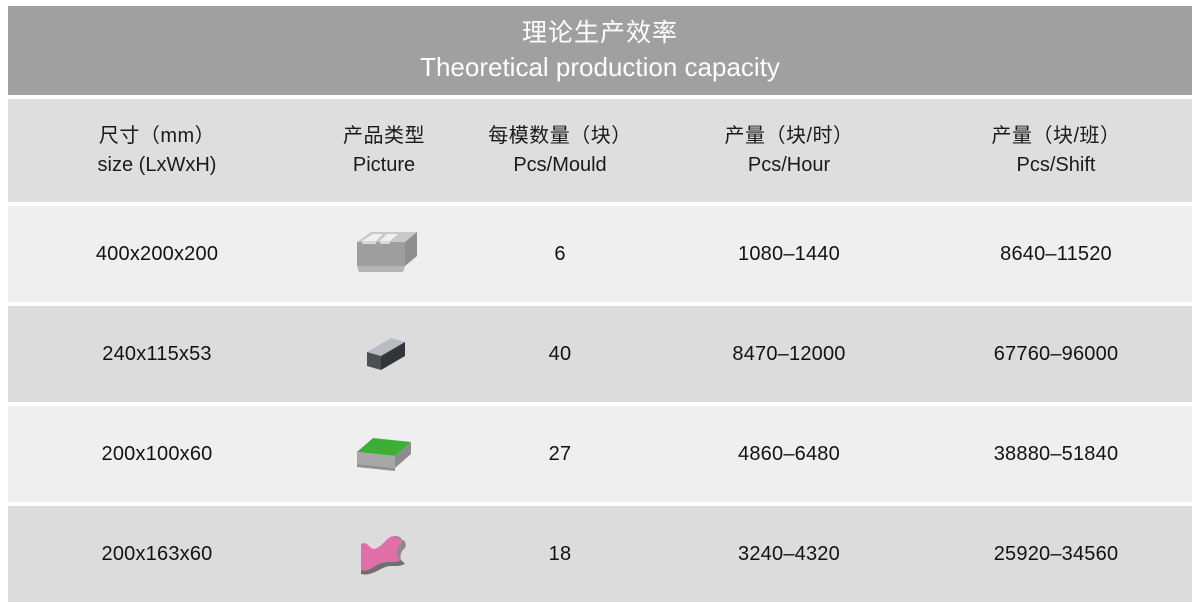 The image size is (1200, 604). What do you see at coordinates (157, 165) in the screenshot?
I see `column-header-size-en: size (LxWxH)` at bounding box center [157, 165].